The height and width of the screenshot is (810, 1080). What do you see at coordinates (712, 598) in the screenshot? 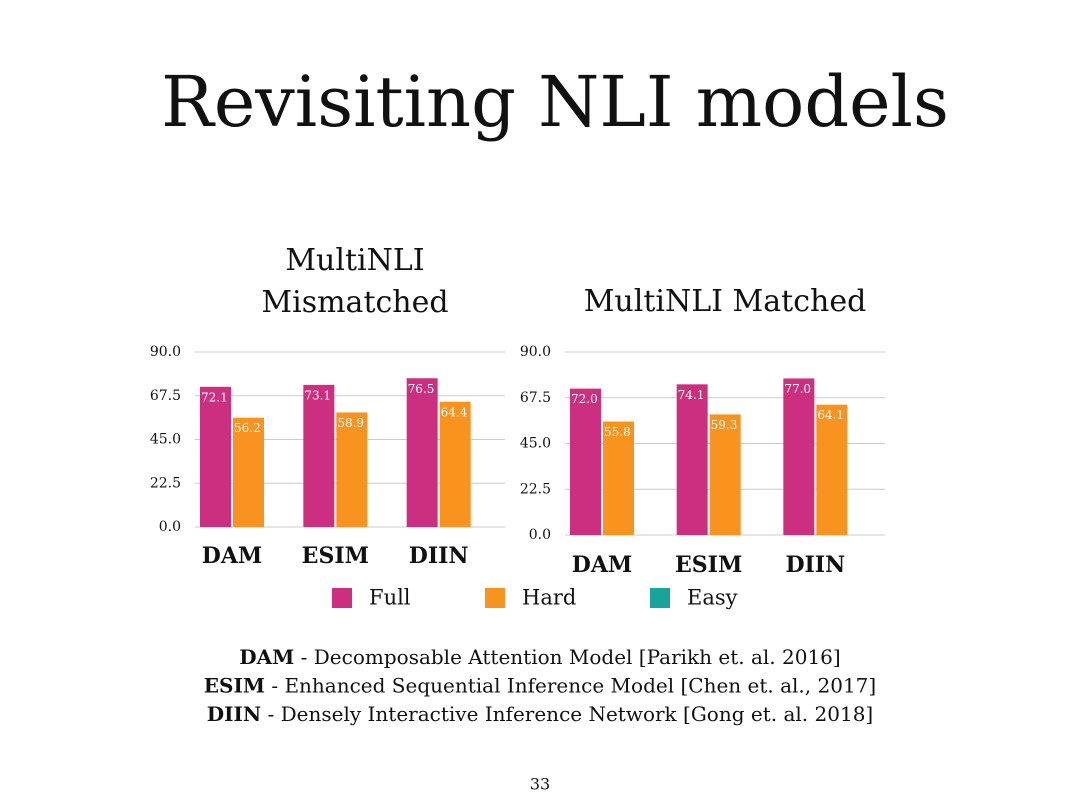
I see `legend-label: Easy` at bounding box center [712, 598].